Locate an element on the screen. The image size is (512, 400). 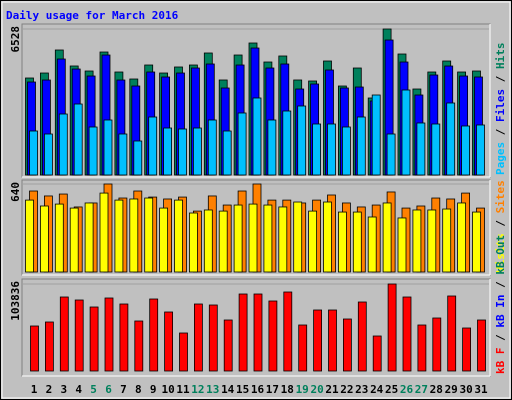
legend-entry: Visits is located at coordinates (500, 253).